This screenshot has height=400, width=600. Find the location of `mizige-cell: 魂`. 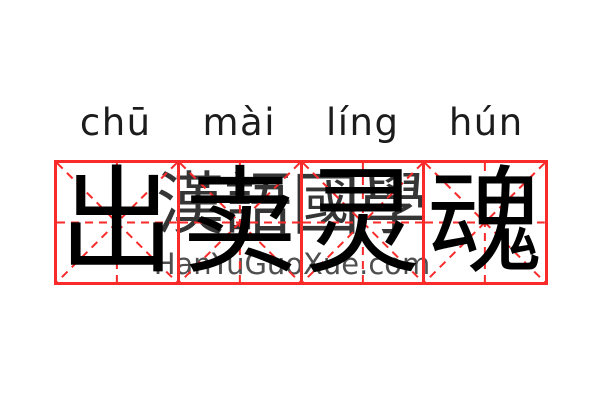

mizige-cell: 魂 is located at coordinates (485, 222).